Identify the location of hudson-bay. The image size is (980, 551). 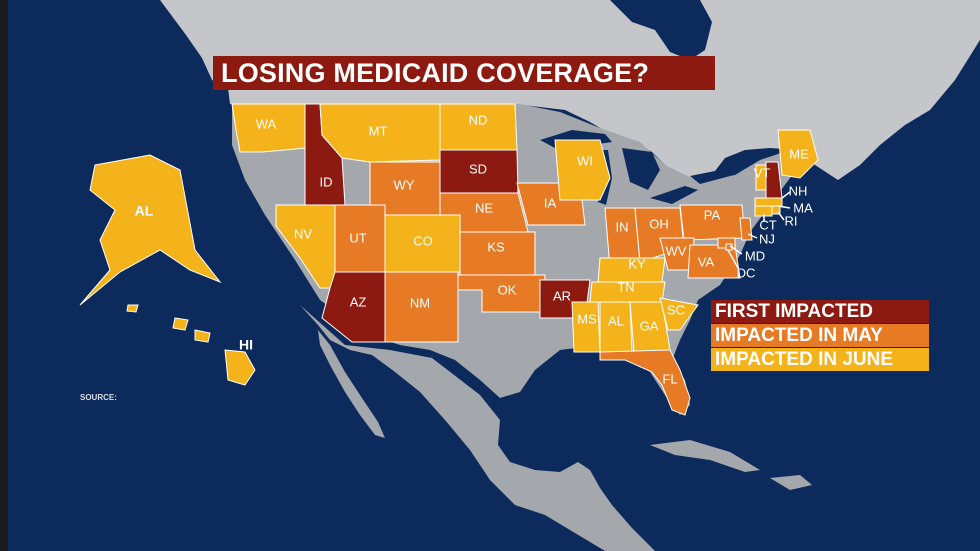
(661, 30).